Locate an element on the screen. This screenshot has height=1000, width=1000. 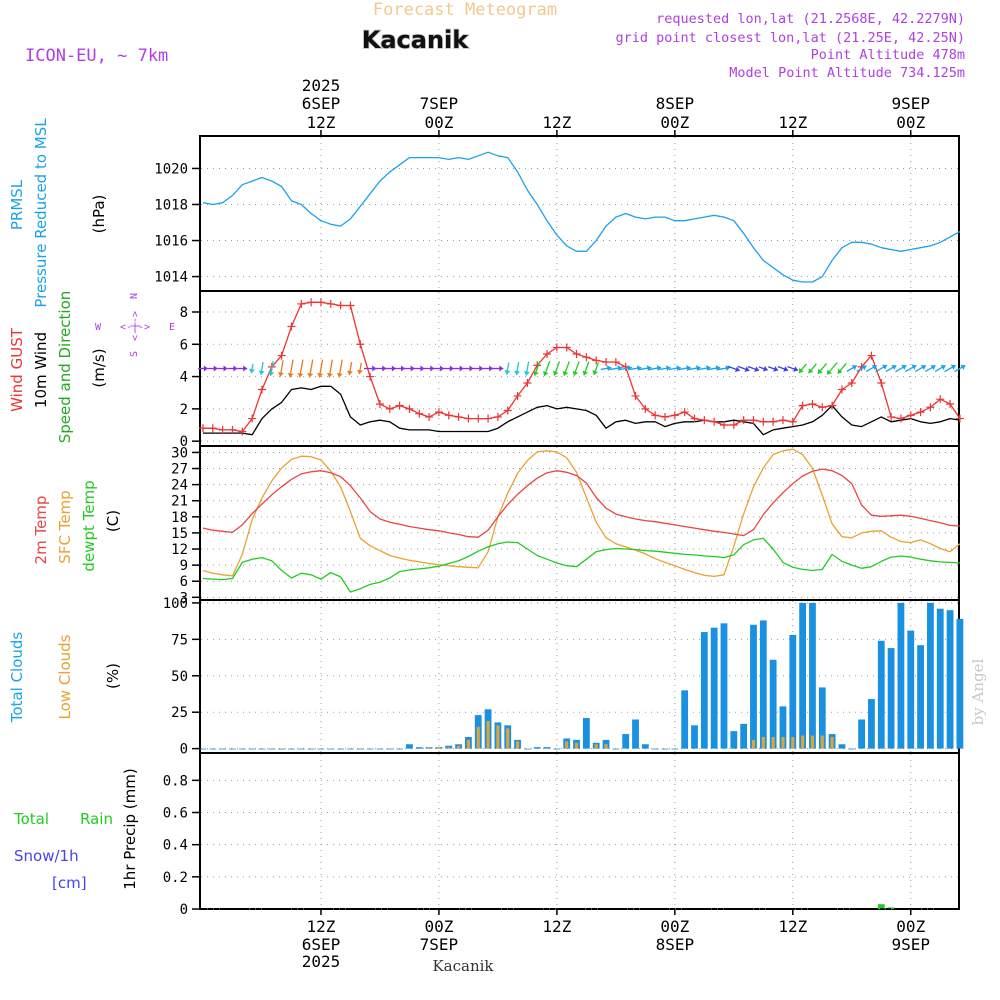
y-tick-label: 0.6 is located at coordinates (175, 814).